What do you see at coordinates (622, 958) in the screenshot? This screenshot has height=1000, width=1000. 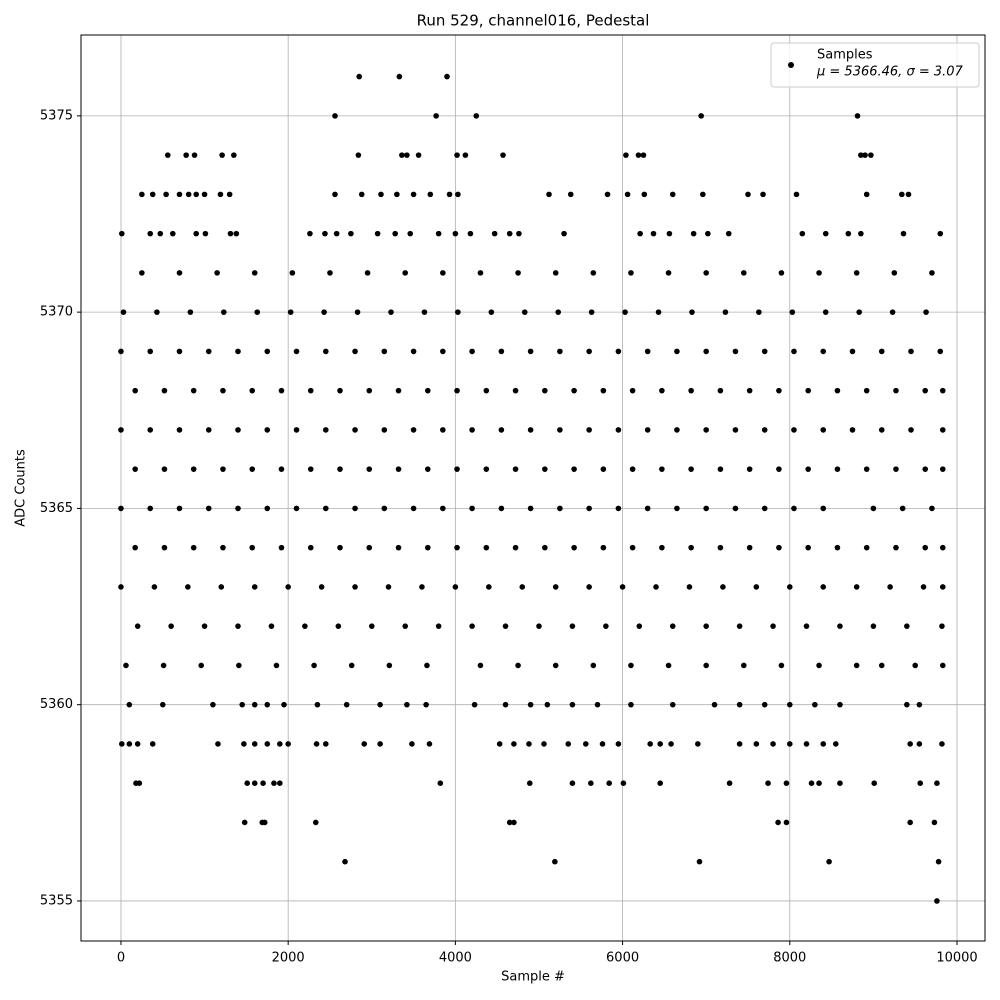 I see `x-tick-label: 6000` at bounding box center [622, 958].